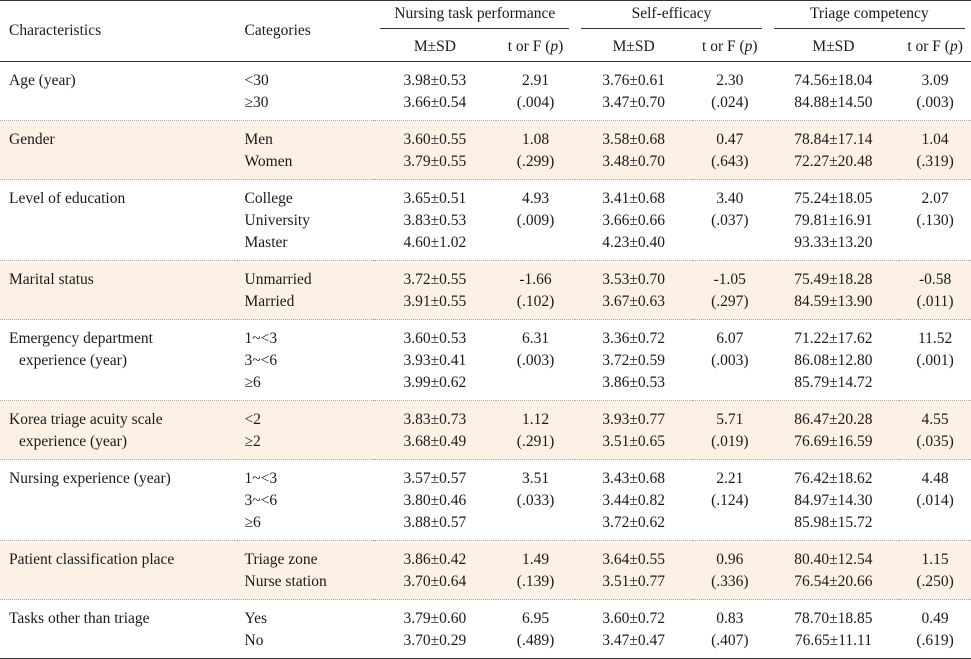 The height and width of the screenshot is (659, 971). What do you see at coordinates (535, 198) in the screenshot?
I see `cell-line: 4.93` at bounding box center [535, 198].